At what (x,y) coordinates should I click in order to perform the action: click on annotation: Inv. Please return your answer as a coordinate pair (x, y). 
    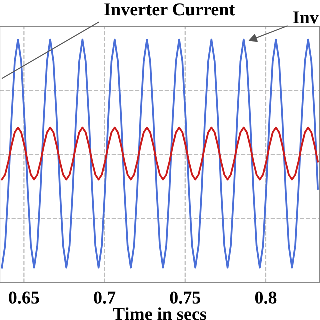
    Looking at the image, I should click on (306, 18).